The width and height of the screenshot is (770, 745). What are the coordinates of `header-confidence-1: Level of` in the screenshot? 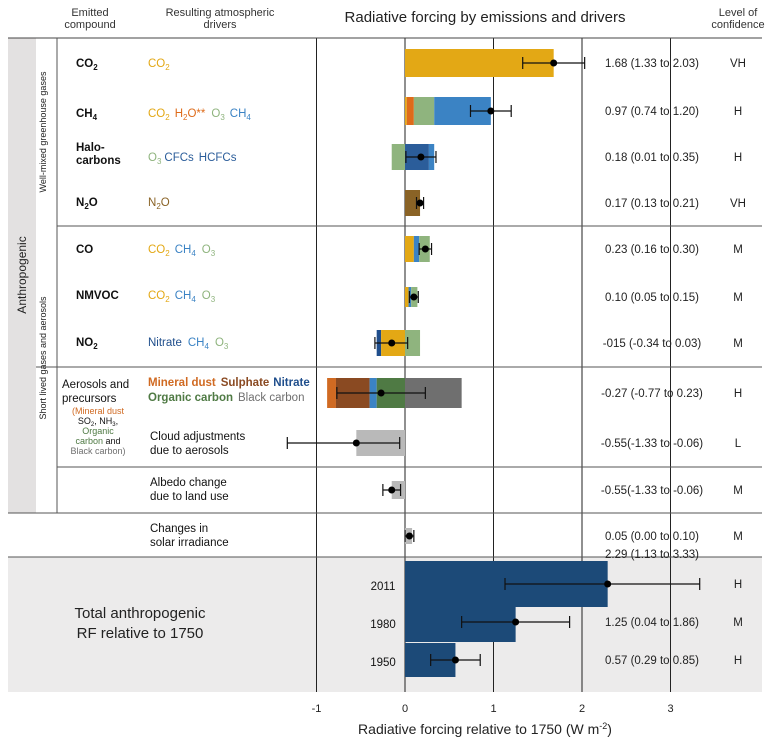 It's located at (738, 13).